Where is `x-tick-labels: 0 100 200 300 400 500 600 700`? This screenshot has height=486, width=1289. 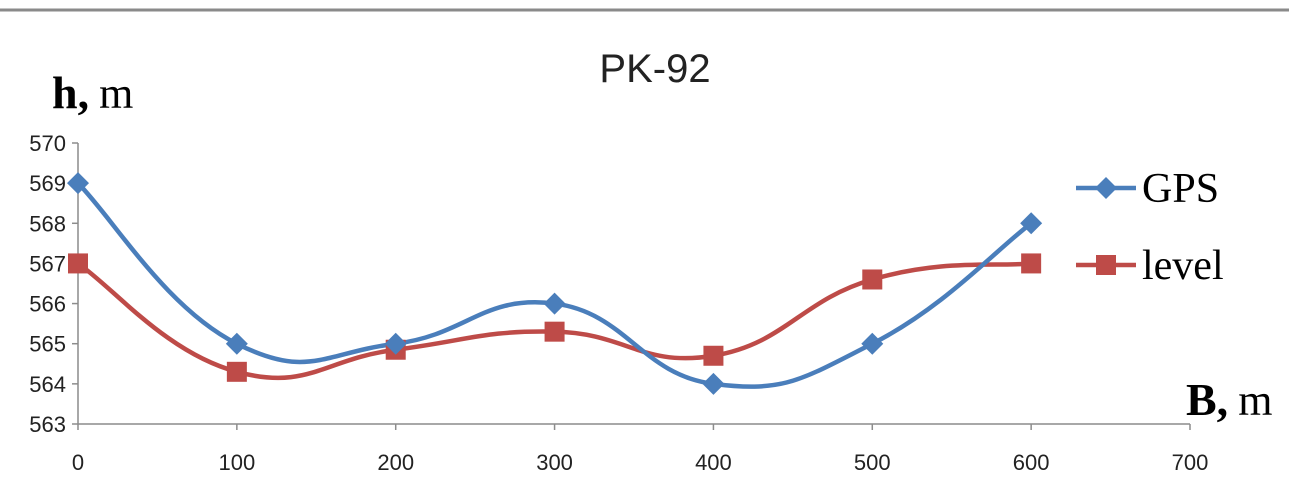 x-tick-labels: 0 100 200 300 400 500 600 700 is located at coordinates (640, 462).